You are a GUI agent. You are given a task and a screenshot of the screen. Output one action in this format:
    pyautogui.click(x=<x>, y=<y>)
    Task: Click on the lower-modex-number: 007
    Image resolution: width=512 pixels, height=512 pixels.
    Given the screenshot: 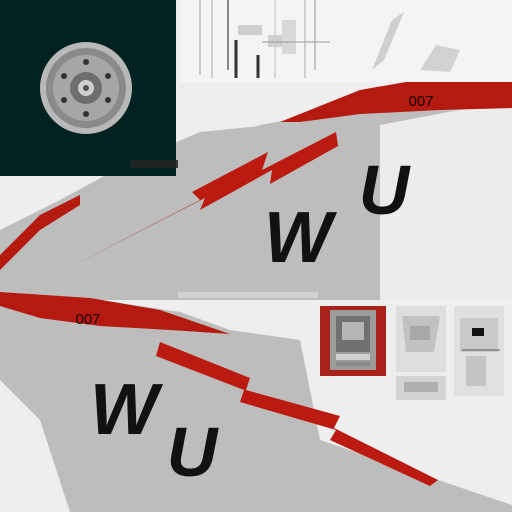 What is the action you would take?
    pyautogui.click(x=87, y=319)
    